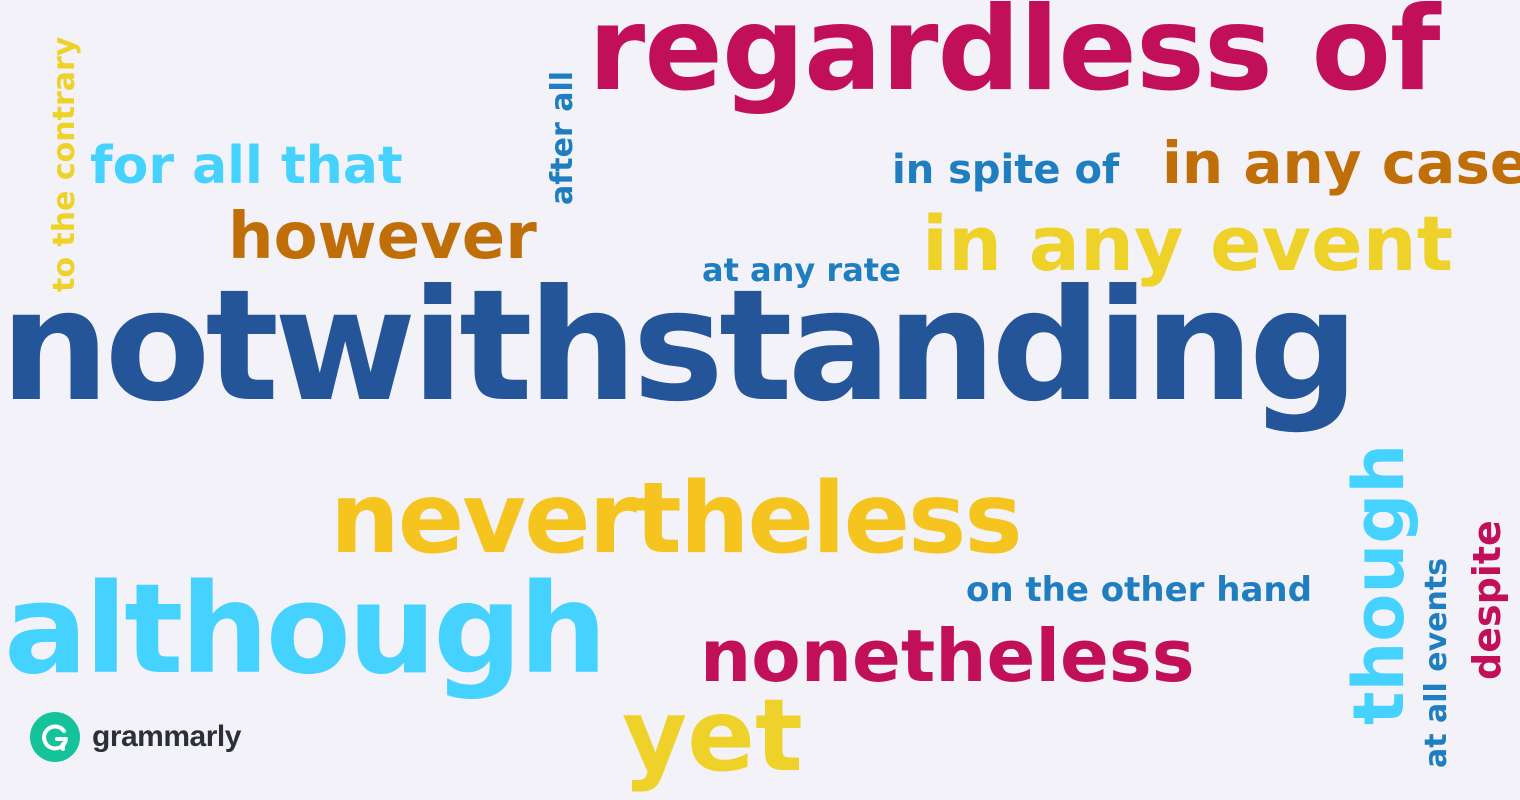  Describe the element at coordinates (1139, 590) in the screenshot. I see `word-on-the-other-hand: on the other hand` at that location.